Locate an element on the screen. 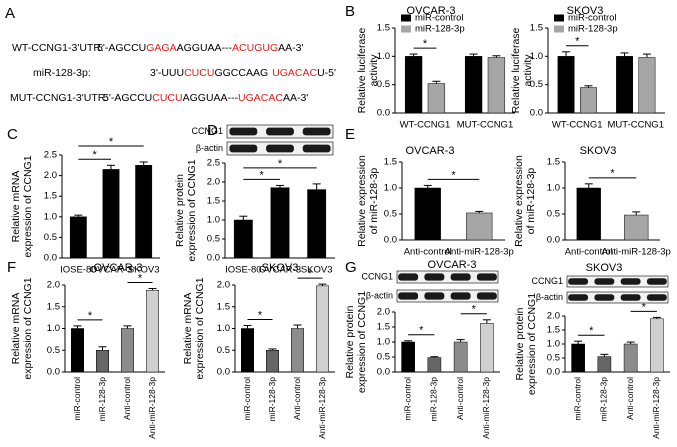 Image resolution: width=677 pixels, height=447 pixels. sequence-part: UGACAC is located at coordinates (260, 98).